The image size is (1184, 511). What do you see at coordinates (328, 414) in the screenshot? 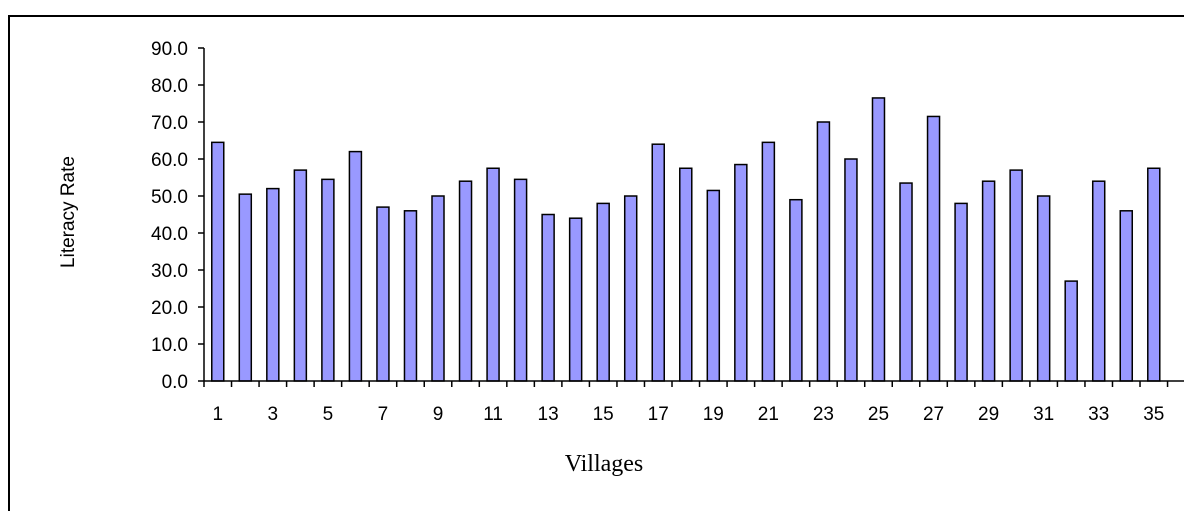
I see `x-tick-label: 5` at bounding box center [328, 414].